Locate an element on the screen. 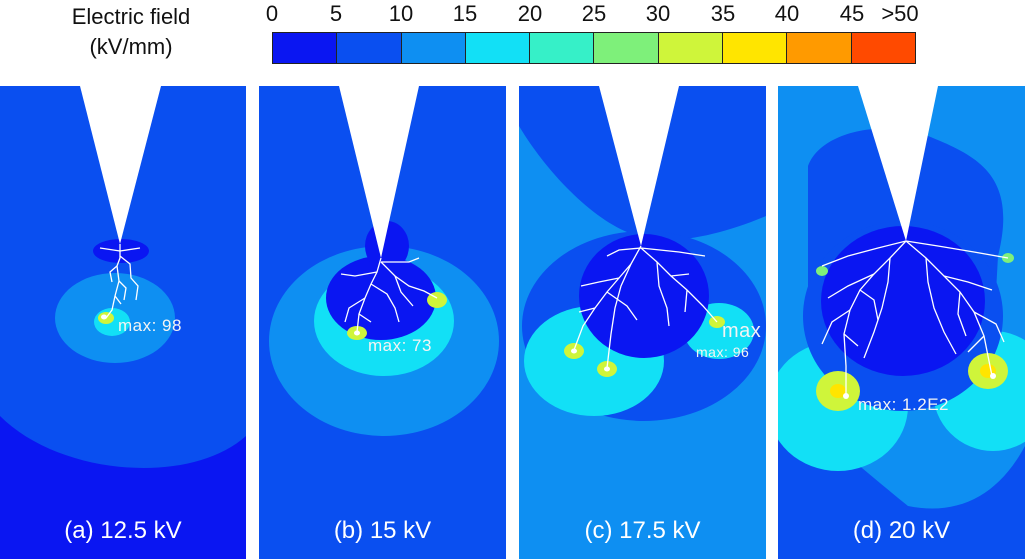 The width and height of the screenshot is (1025, 559). max-field-label: max: 73 is located at coordinates (400, 345).